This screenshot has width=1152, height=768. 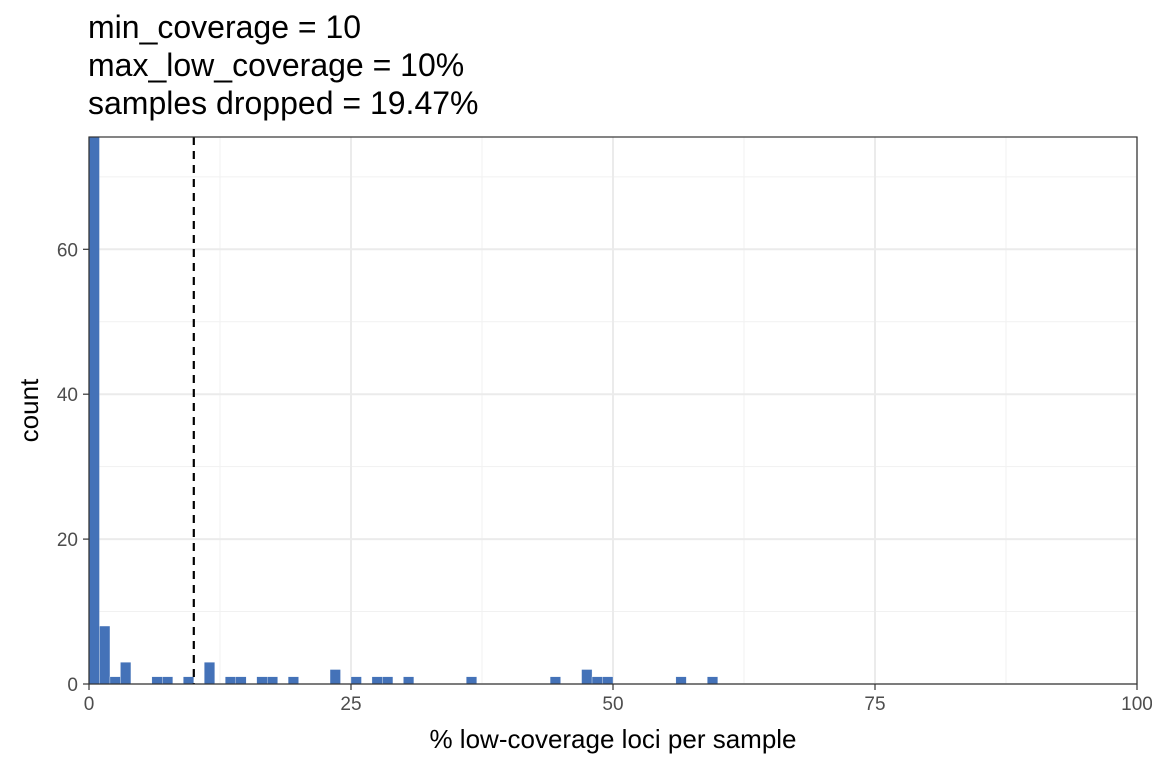 What do you see at coordinates (67, 540) in the screenshot?
I see `y-tick-label: 20` at bounding box center [67, 540].